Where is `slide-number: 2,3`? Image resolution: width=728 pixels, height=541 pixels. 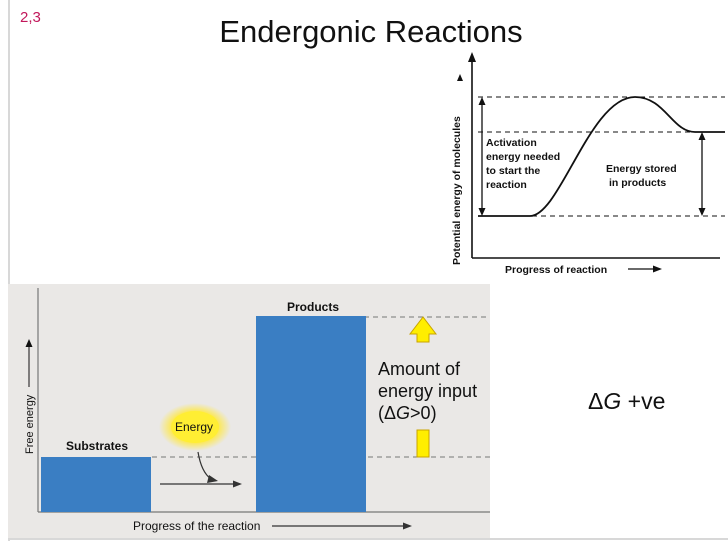
slide-number: 2,3 is located at coordinates (30, 17).